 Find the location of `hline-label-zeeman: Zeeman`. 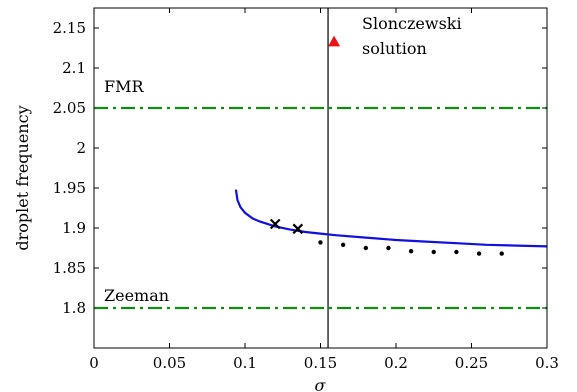

hline-label-zeeman: Zeeman is located at coordinates (136, 295).